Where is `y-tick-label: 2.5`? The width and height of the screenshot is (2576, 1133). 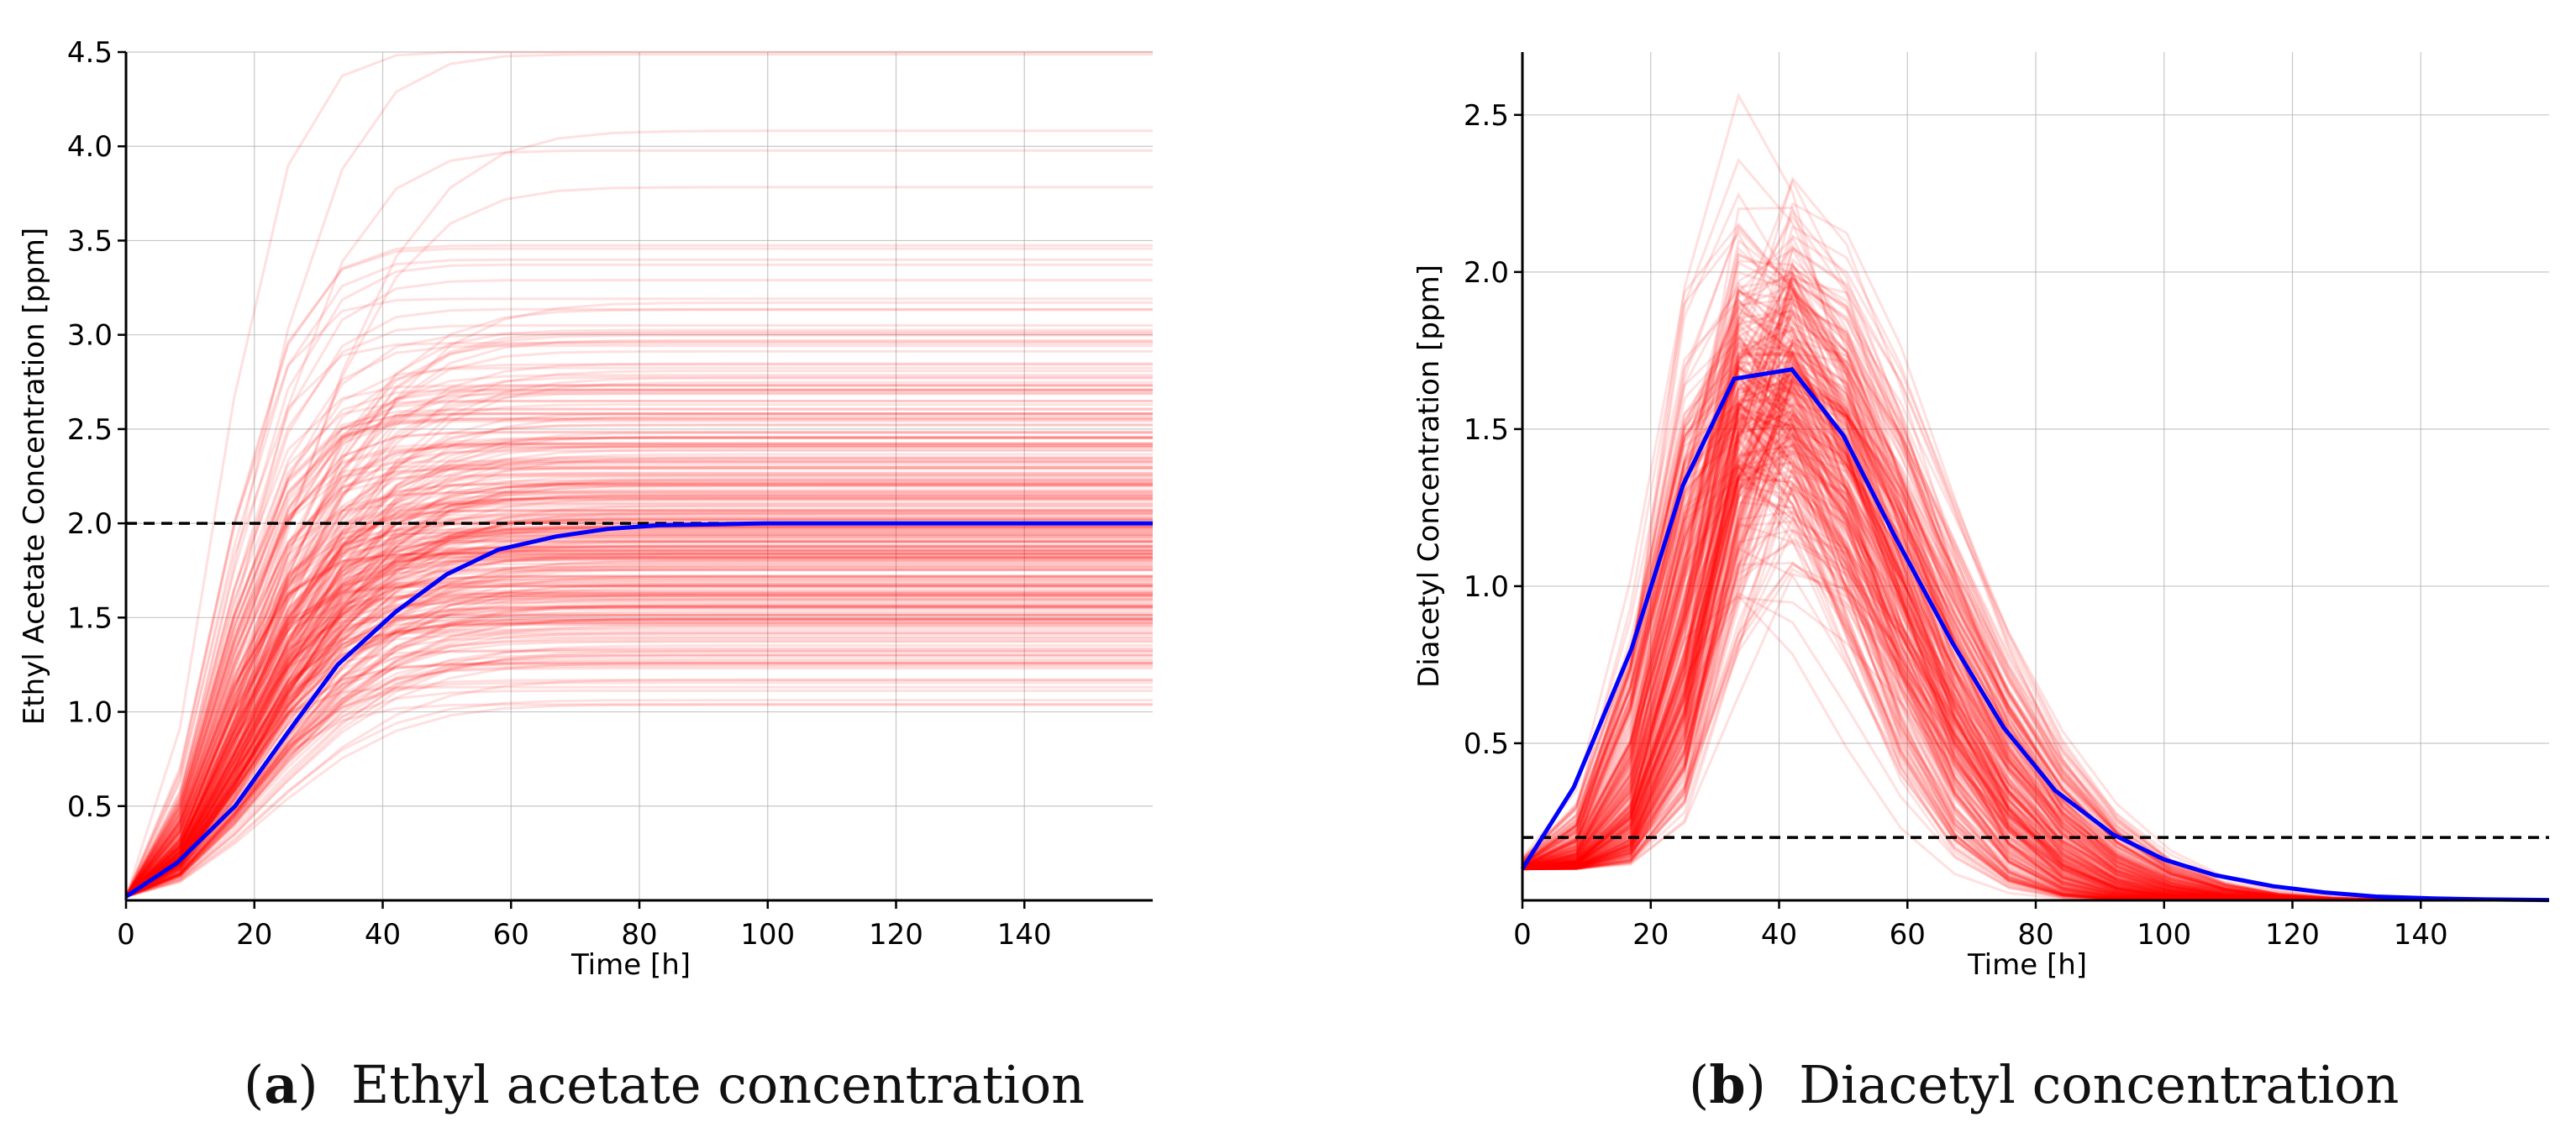
y-tick-label: 2.5 is located at coordinates (1486, 116).